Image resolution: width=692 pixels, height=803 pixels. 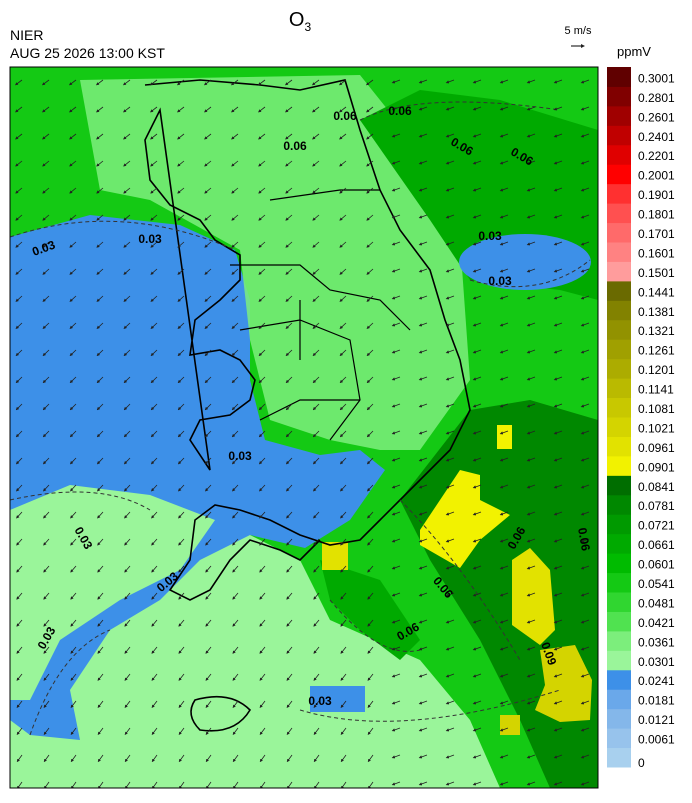 What do you see at coordinates (656, 623) in the screenshot?
I see `colorbar-label: 0.0421` at bounding box center [656, 623].